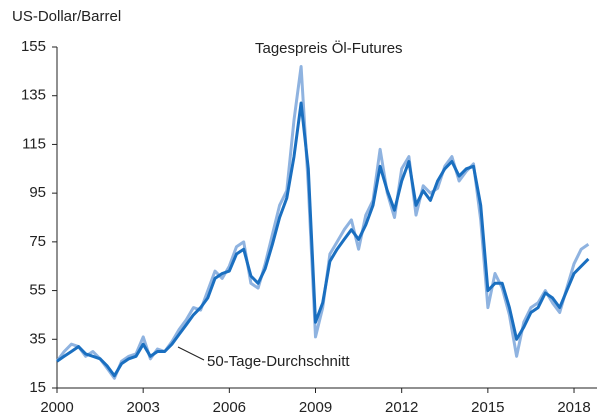 This screenshot has height=419, width=604. I want to click on y-tick-label: 15, so click(37, 387).